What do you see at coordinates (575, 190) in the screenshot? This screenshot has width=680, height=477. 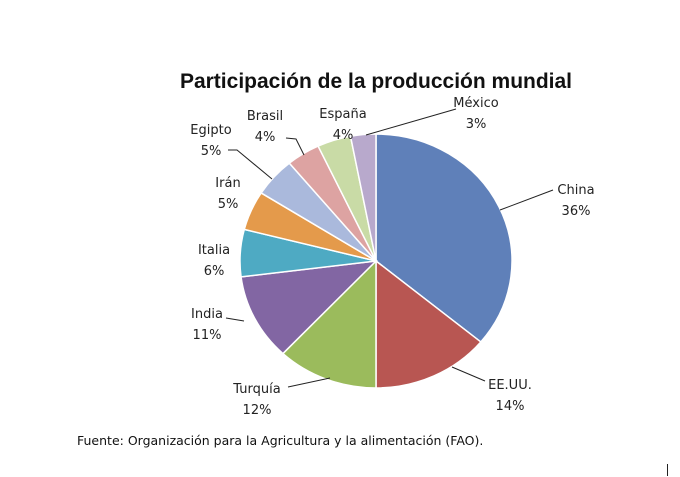 I see `slice-name: China` at bounding box center [575, 190].